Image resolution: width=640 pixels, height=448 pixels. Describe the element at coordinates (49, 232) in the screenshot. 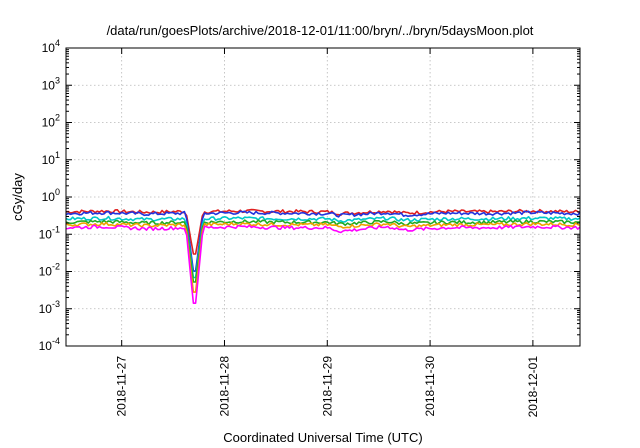

I see `y-tick-label: 10⁻¹` at that location.